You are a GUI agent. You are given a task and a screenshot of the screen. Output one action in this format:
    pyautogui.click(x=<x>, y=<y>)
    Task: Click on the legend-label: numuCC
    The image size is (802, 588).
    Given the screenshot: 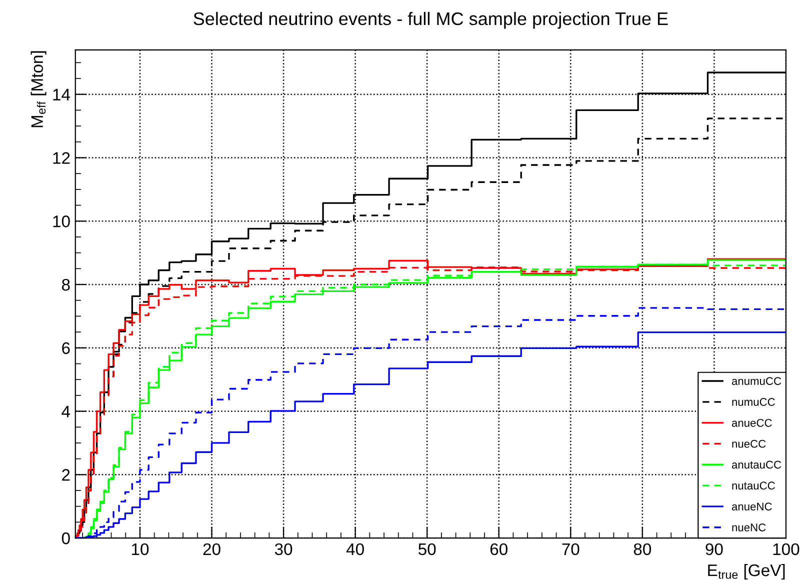 What is the action you would take?
    pyautogui.click(x=753, y=402)
    